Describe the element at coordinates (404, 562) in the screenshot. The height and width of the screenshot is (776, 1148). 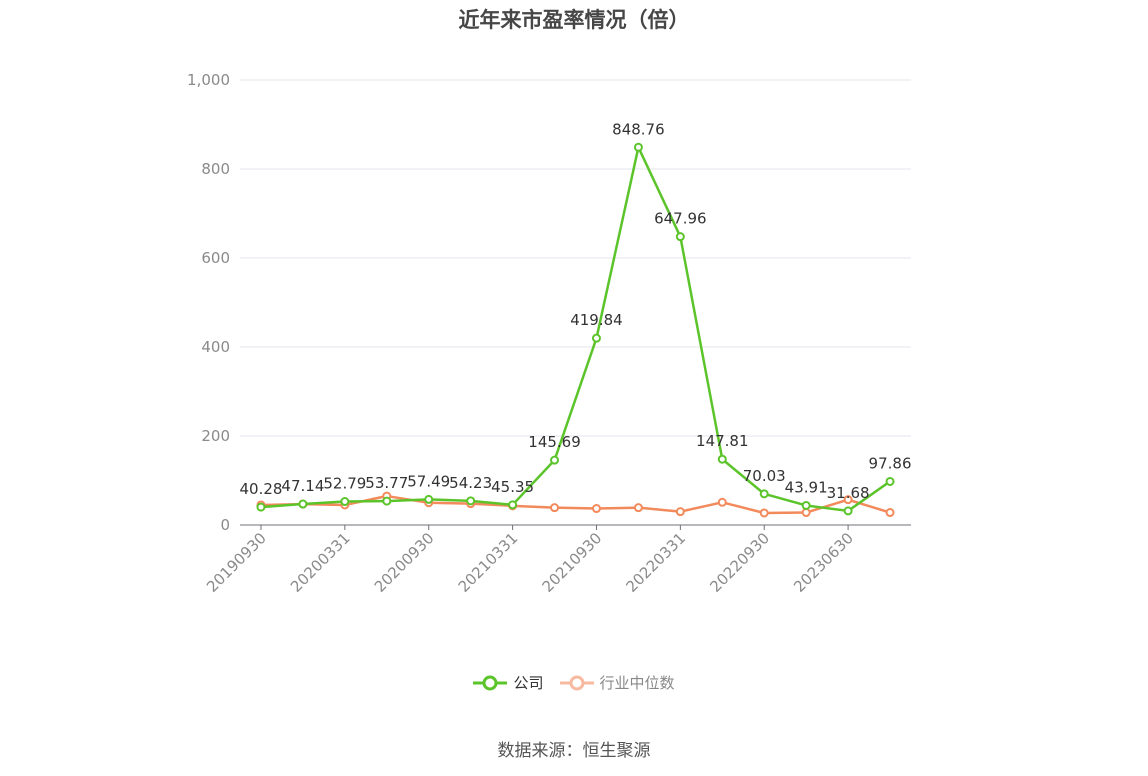
I see `x-tick-label: 20200930` at that location.